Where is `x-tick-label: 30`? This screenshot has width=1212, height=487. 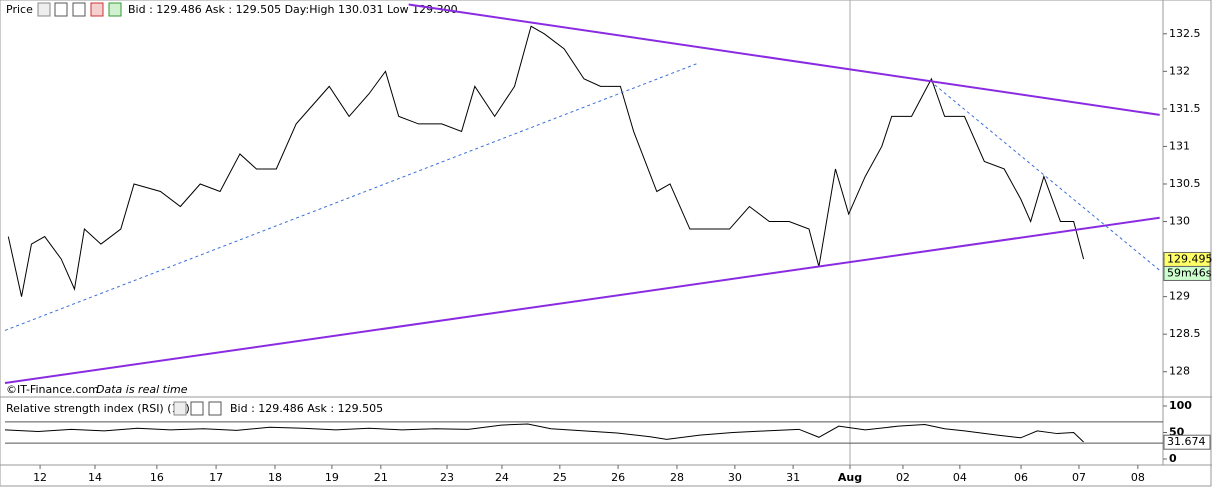
x-tick-label: 30 is located at coordinates (735, 477).